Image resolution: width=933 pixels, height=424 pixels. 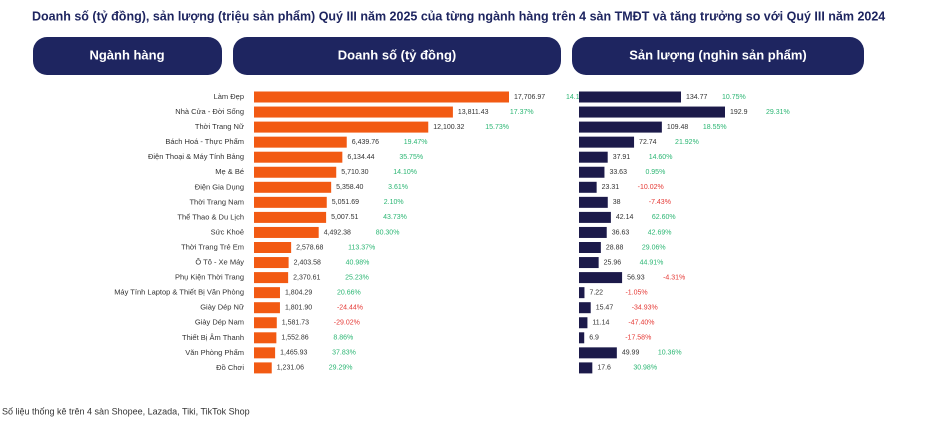 I want to click on growth-label: -7.43%, so click(x=660, y=202).